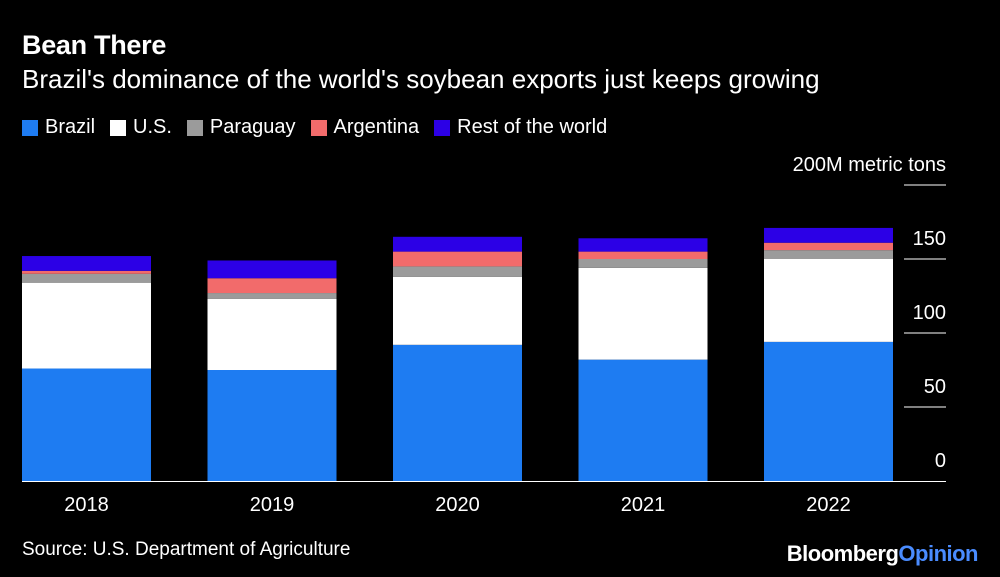 This screenshot has width=1000, height=577. What do you see at coordinates (457, 310) in the screenshot?
I see `bar-segment-u-s-2020` at bounding box center [457, 310].